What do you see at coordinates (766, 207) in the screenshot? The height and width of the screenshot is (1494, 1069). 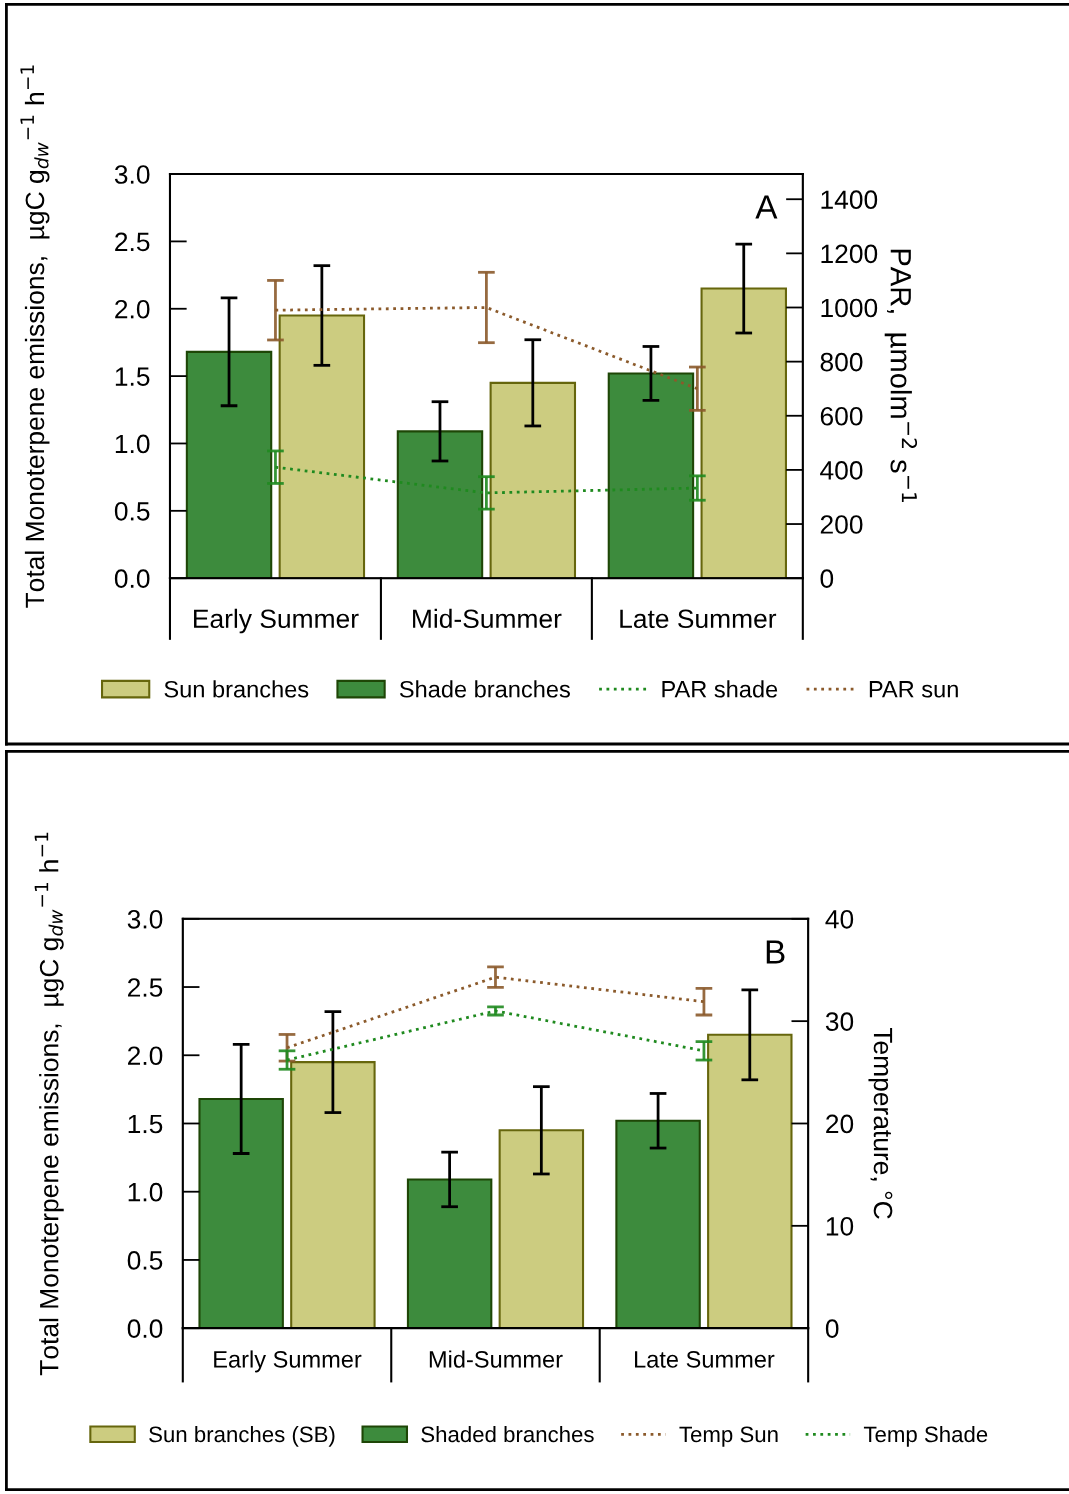 I see `annotation: A` at bounding box center [766, 207].